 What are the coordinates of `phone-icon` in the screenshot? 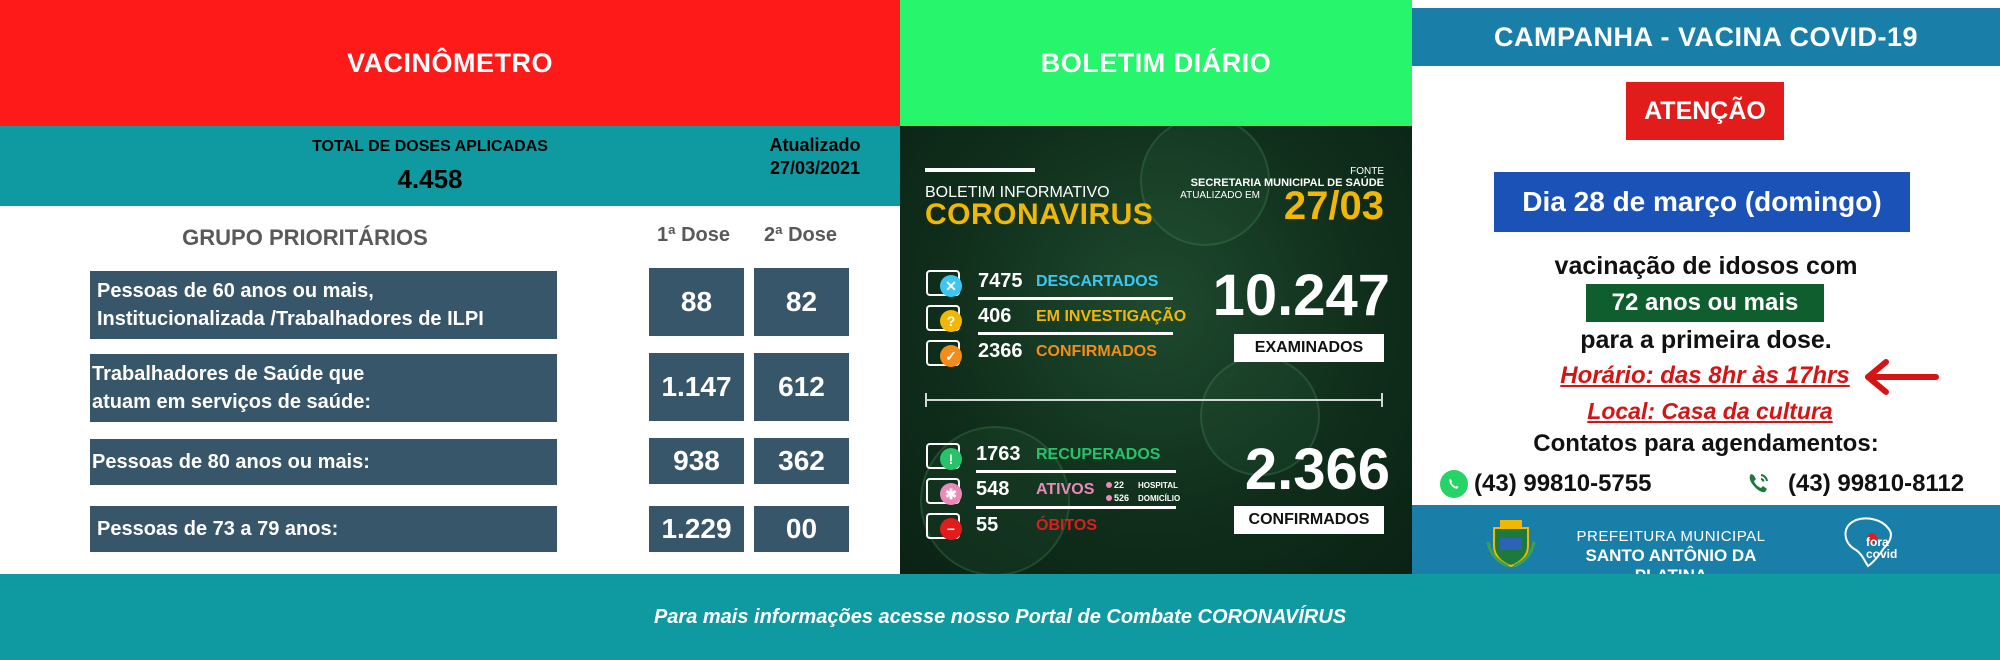 It's located at (1758, 483).